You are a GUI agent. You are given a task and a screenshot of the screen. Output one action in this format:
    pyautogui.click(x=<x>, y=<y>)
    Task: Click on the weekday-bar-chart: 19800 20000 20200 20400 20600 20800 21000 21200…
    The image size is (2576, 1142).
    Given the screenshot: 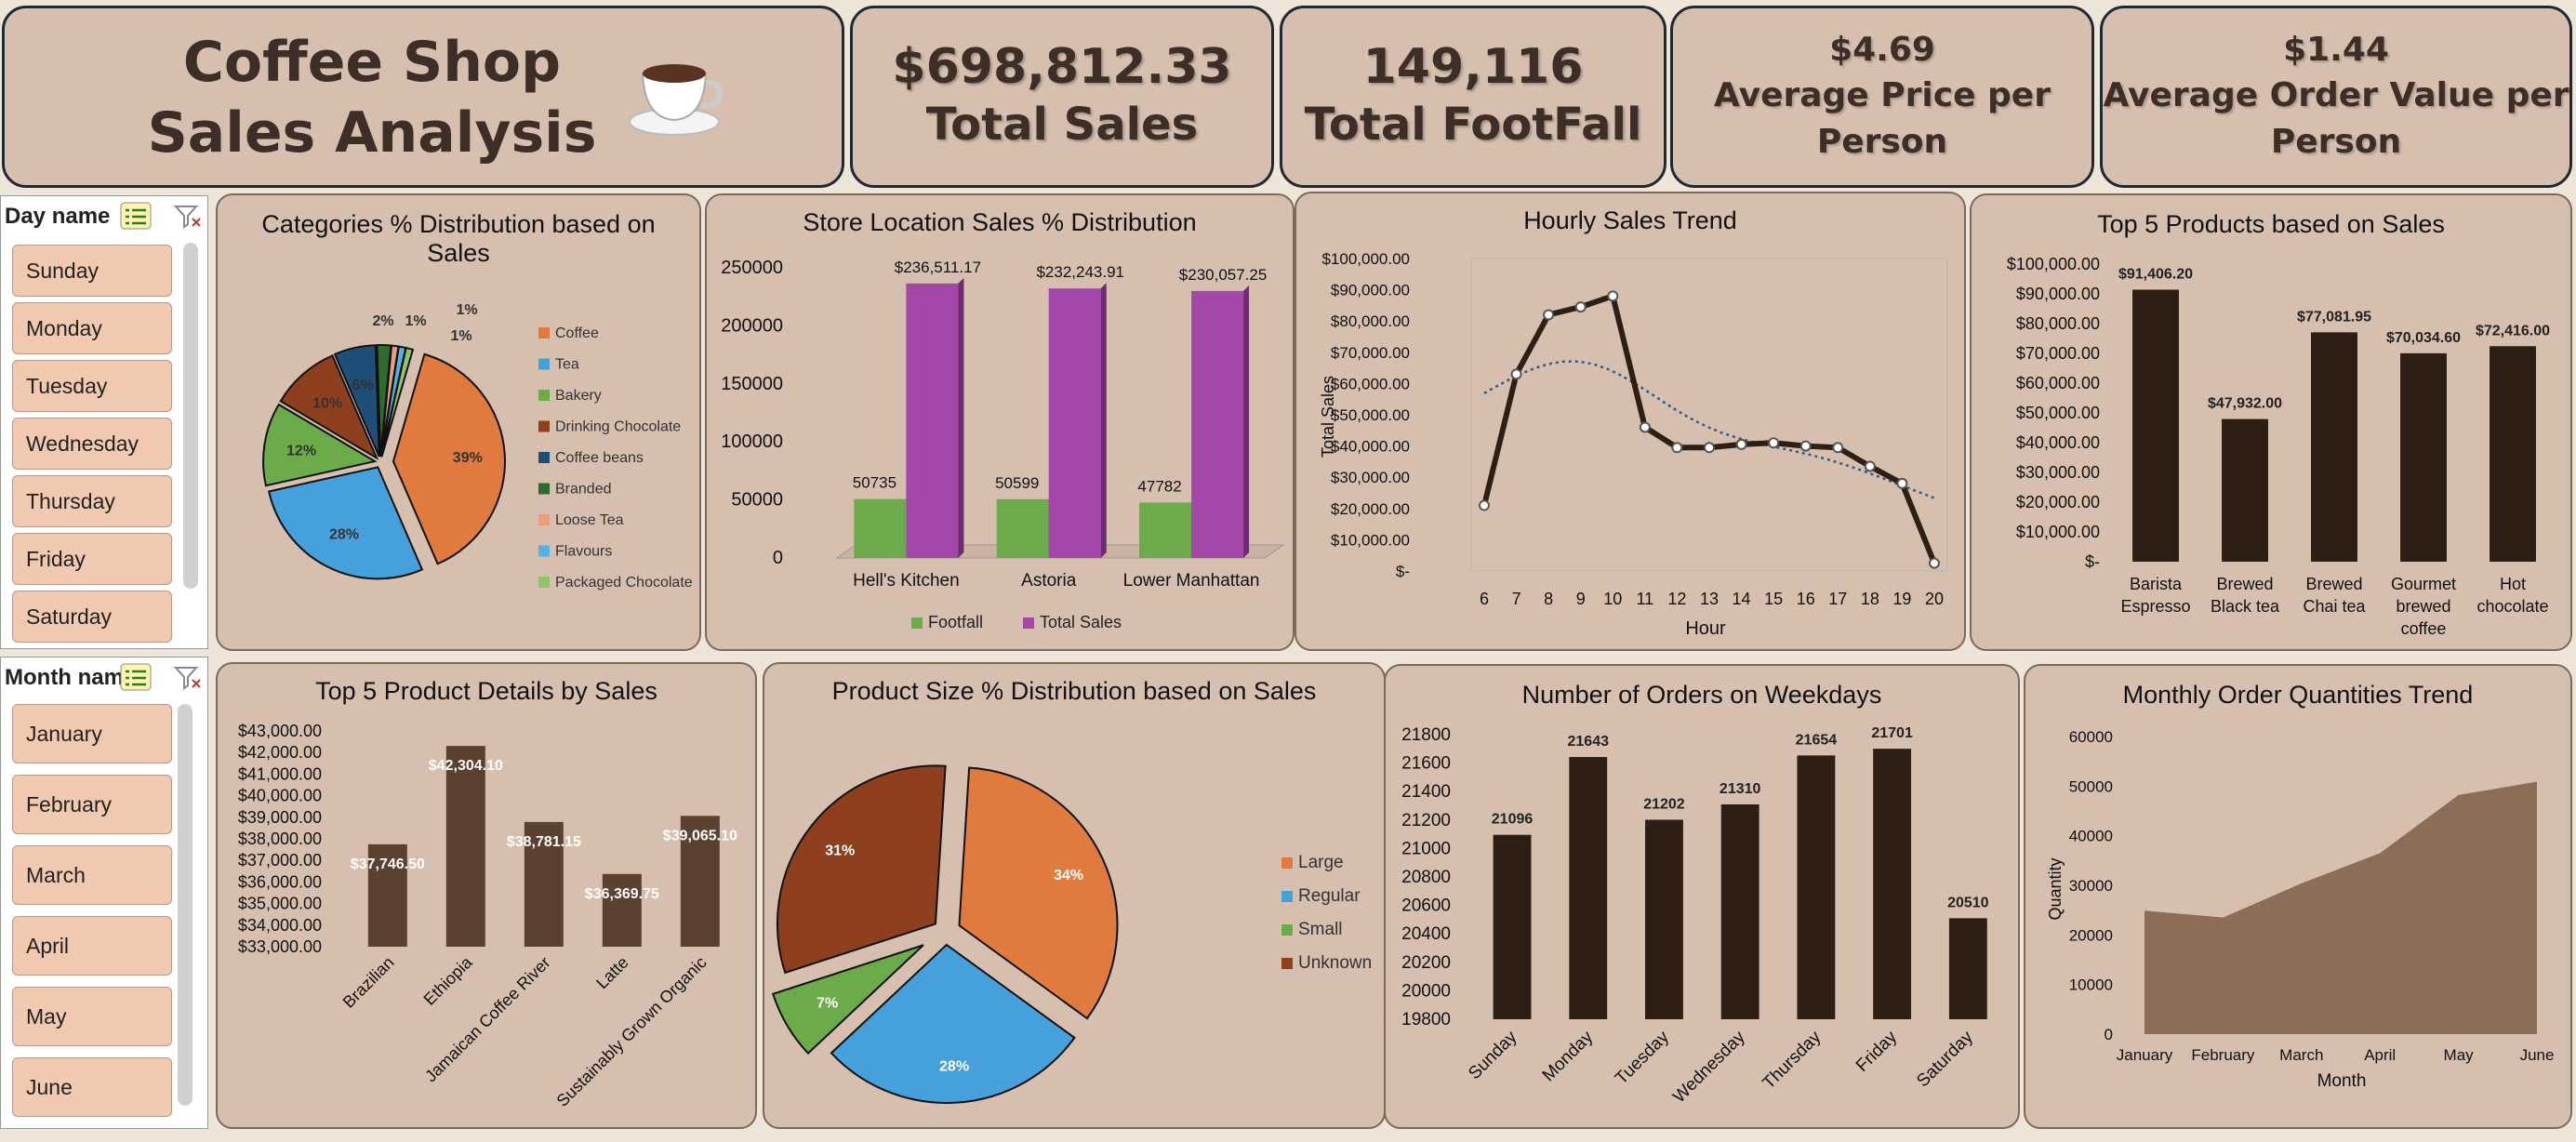 What is the action you would take?
    pyautogui.click(x=1695, y=916)
    